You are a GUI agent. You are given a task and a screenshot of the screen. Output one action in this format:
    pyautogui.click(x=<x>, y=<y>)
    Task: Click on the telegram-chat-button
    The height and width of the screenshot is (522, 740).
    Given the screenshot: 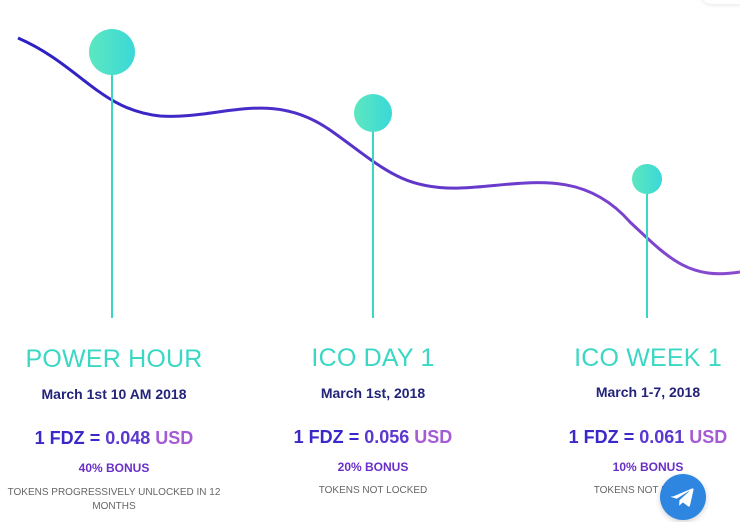 What is the action you would take?
    pyautogui.click(x=683, y=497)
    